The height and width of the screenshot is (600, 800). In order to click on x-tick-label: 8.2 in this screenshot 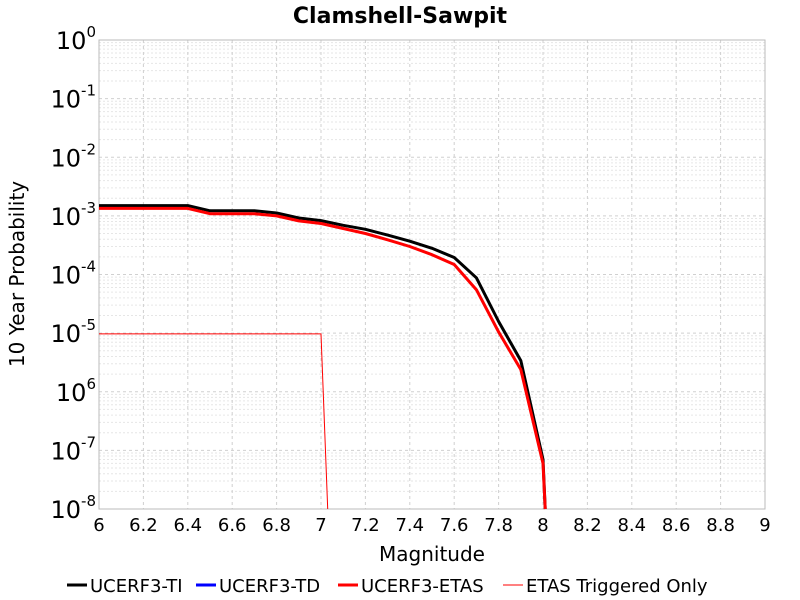, I will do `click(587, 525)`.